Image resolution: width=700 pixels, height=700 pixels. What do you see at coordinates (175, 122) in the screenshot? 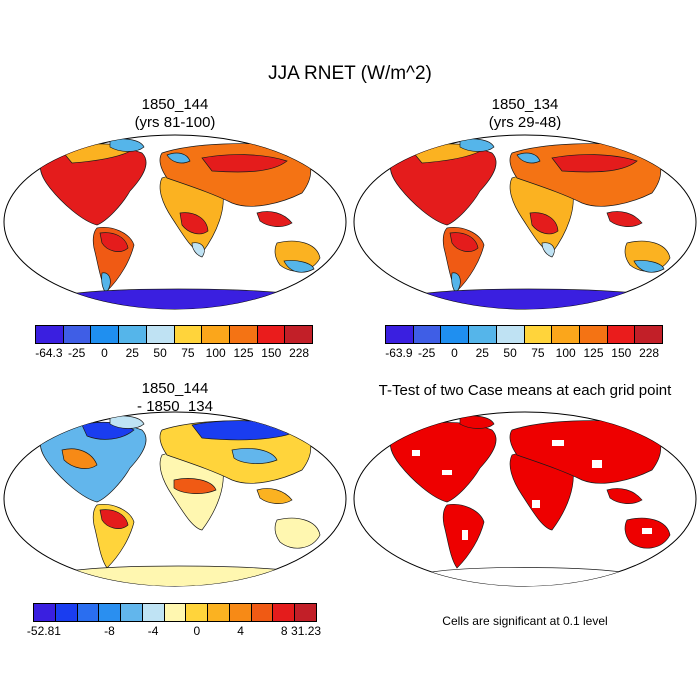
I see `panel-1-title-line2: (yrs 81-100)` at bounding box center [175, 122].